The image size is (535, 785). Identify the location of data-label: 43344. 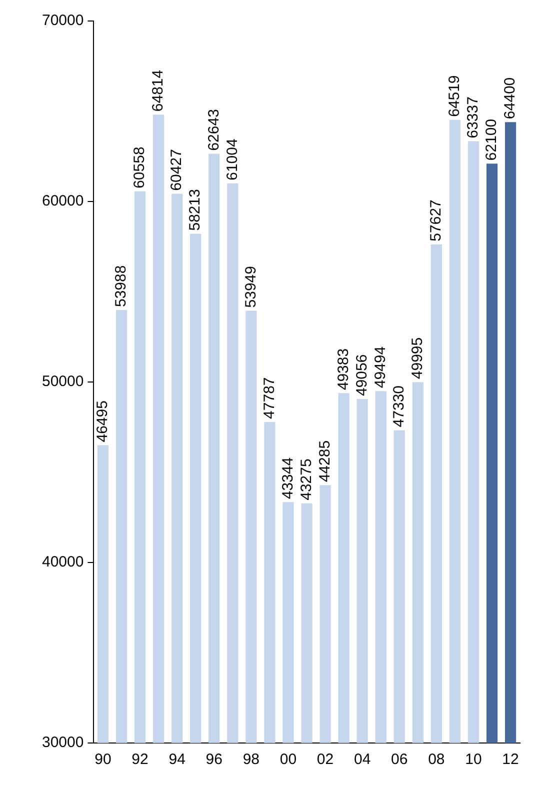
(287, 478).